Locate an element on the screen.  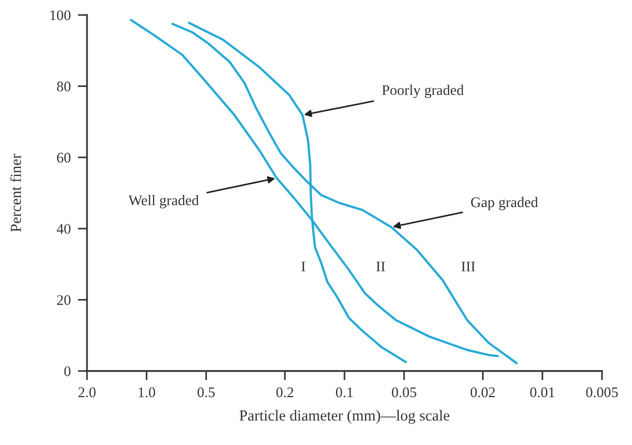
y-tick-label: 0 is located at coordinates (67, 371).